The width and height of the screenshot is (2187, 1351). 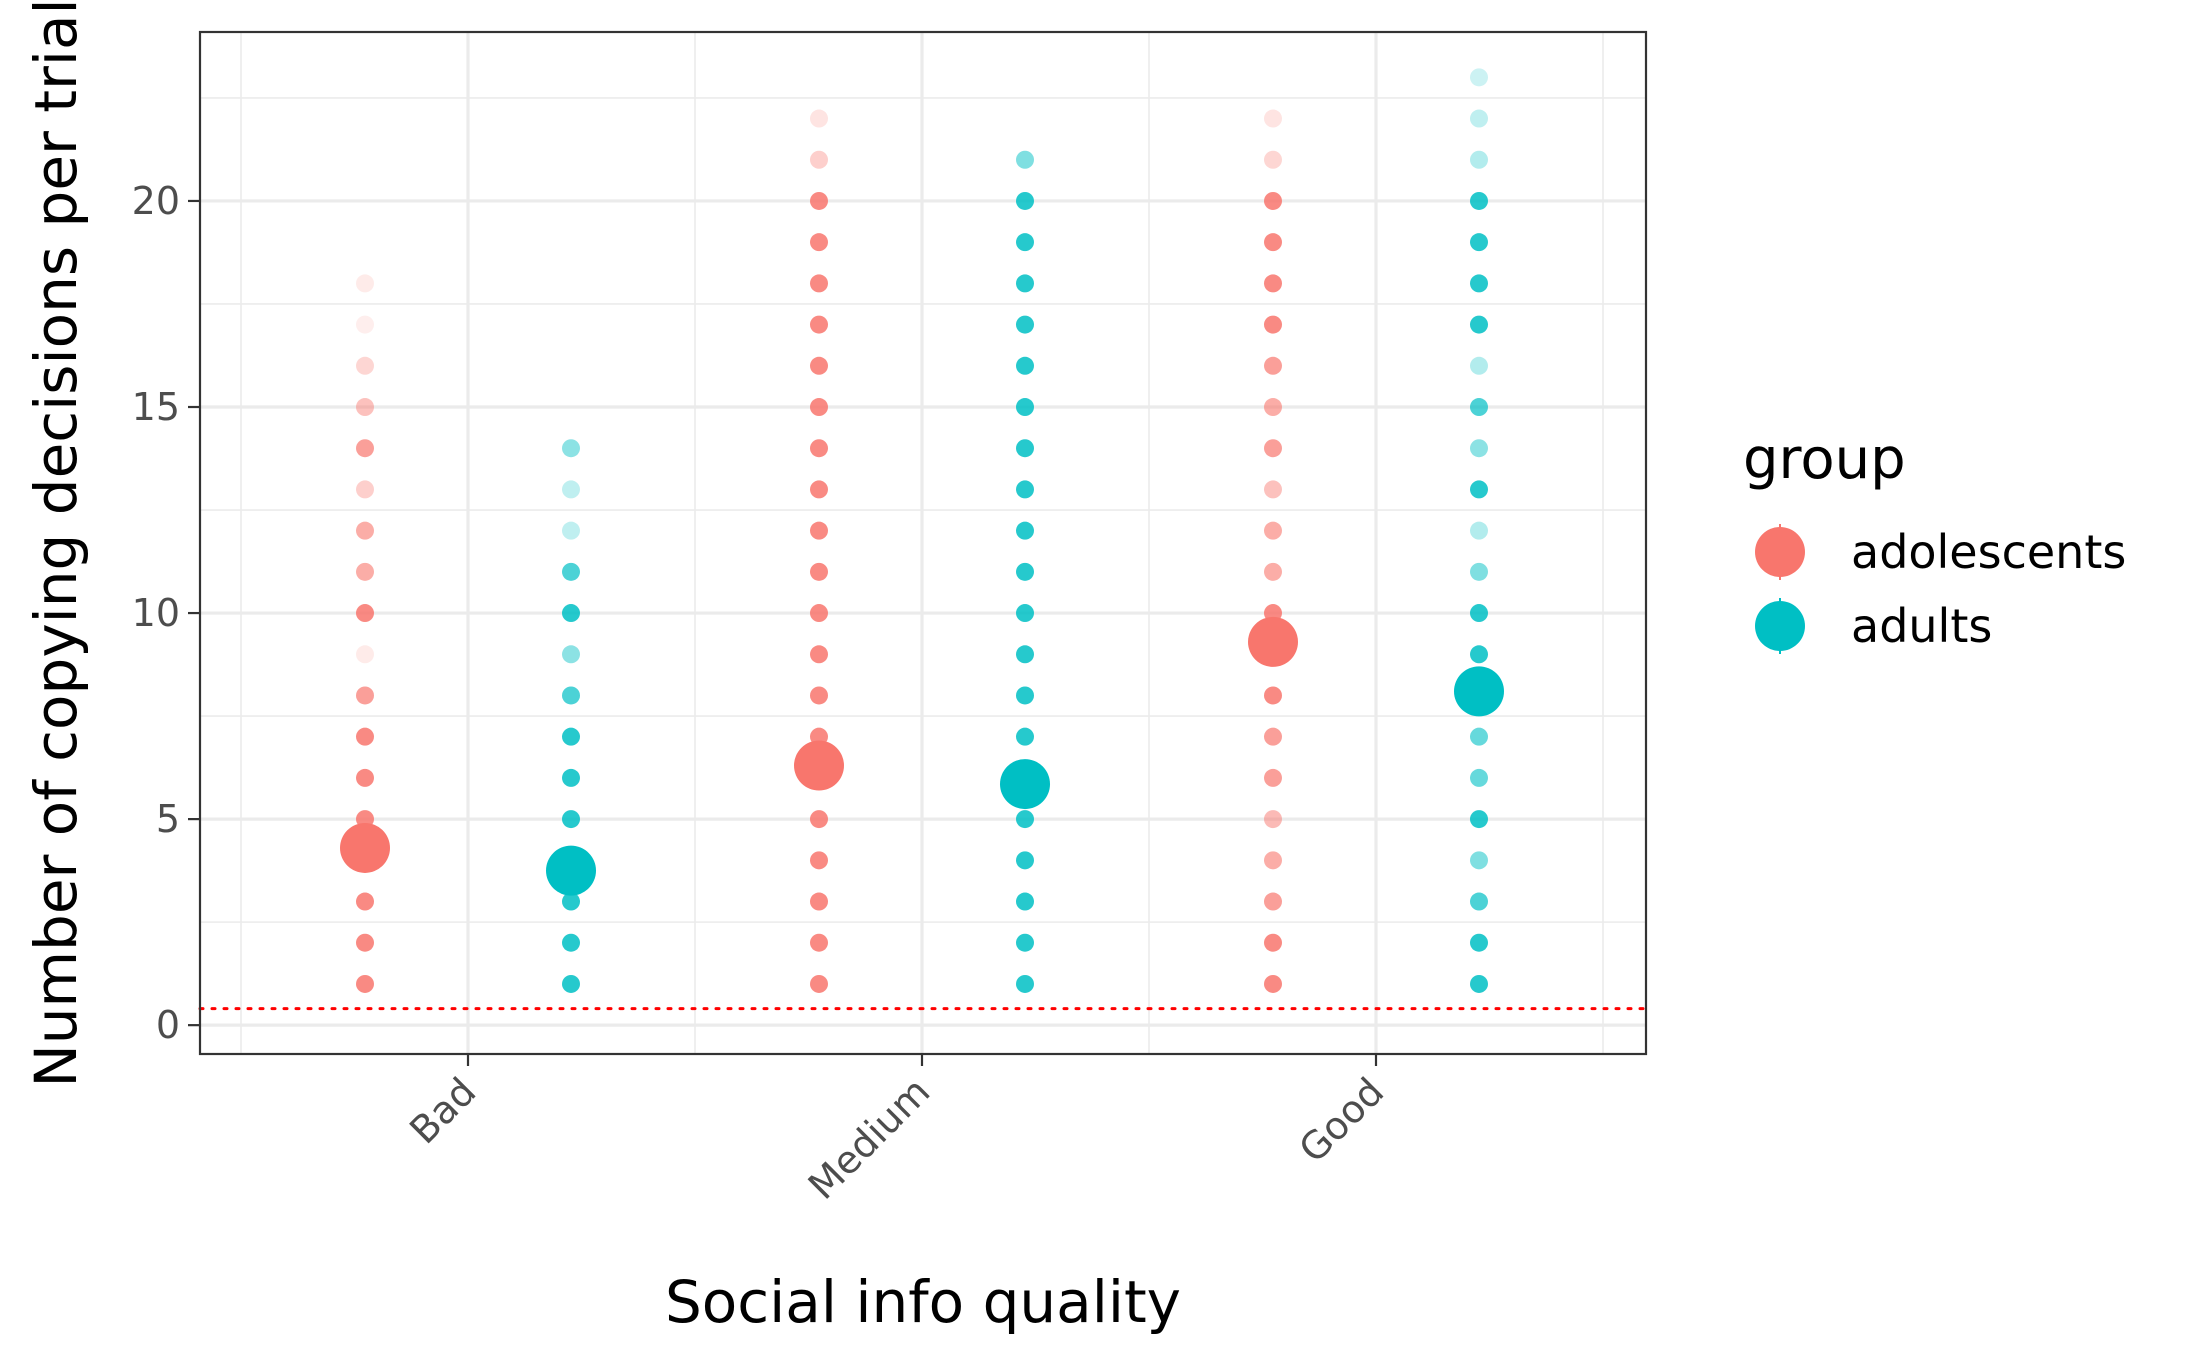 I want to click on legend-title: group, so click(x=1824, y=459).